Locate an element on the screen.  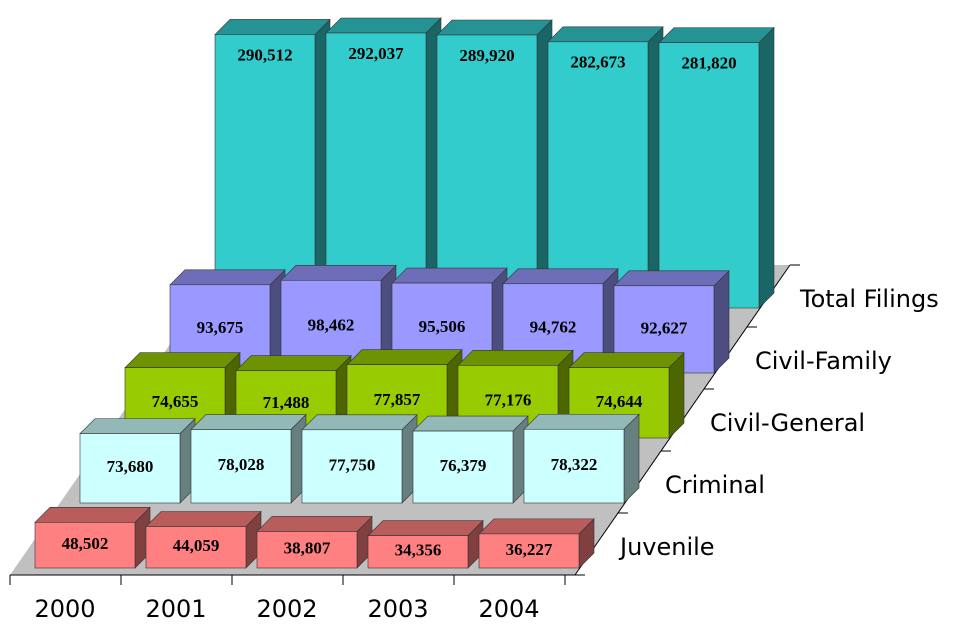
value-label: 73,680 is located at coordinates (130, 466).